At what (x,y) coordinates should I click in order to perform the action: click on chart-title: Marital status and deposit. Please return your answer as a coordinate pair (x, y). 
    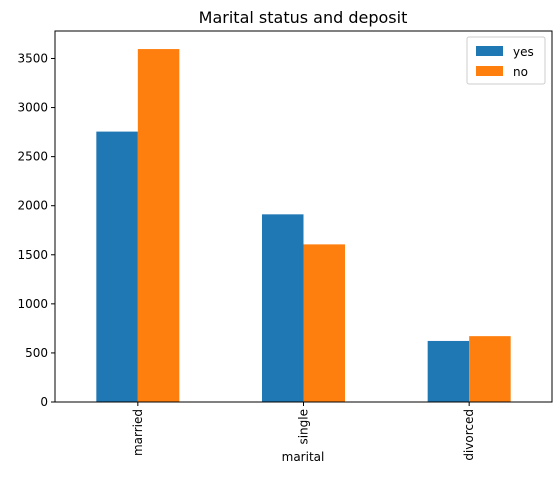
    Looking at the image, I should click on (303, 17).